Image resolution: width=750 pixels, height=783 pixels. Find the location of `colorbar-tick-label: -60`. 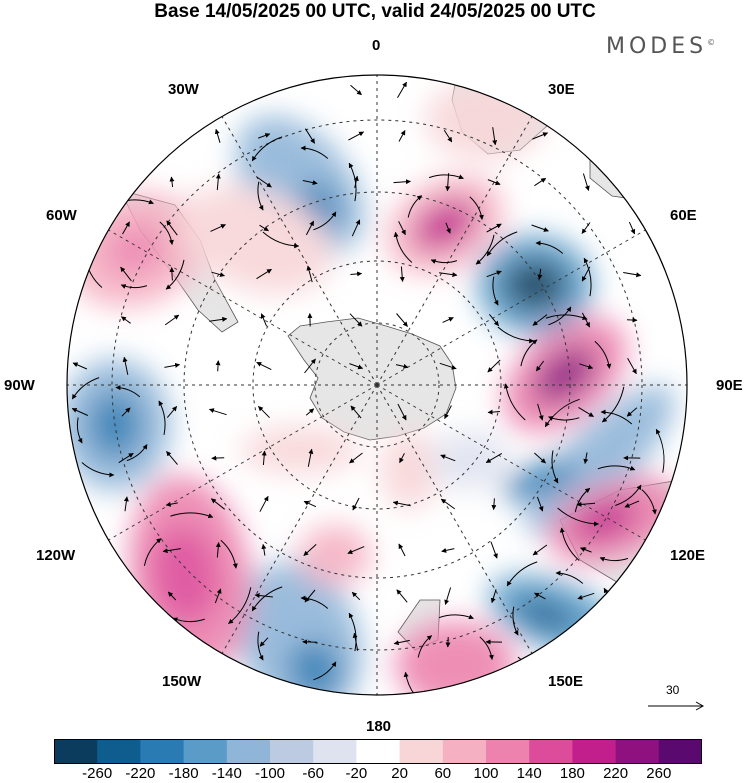

colorbar-tick-label: -60 is located at coordinates (313, 773).